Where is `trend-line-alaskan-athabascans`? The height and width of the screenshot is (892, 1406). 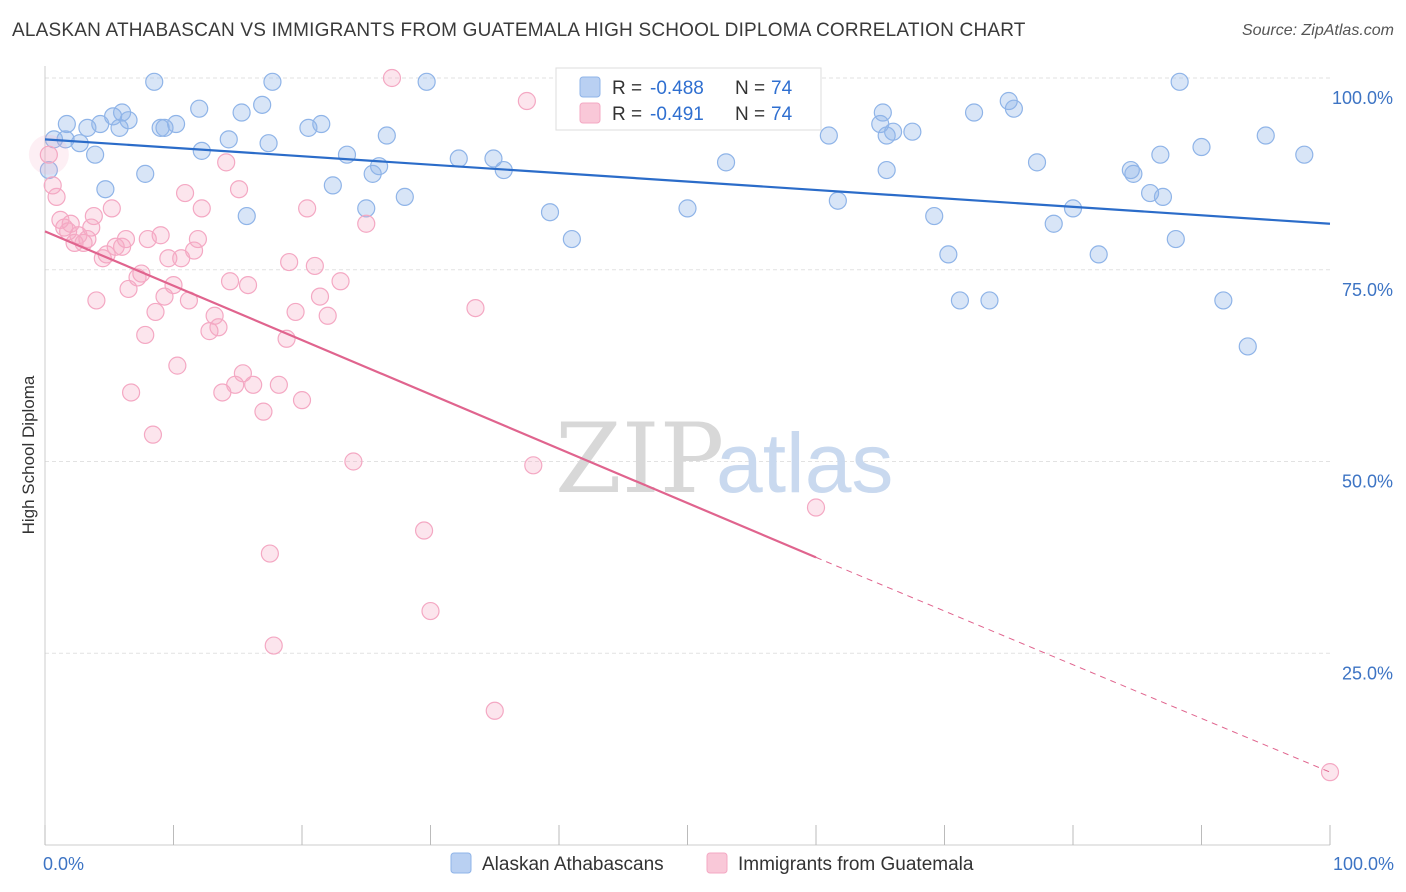 trend-line-alaskan-athabascans is located at coordinates (687, 181).